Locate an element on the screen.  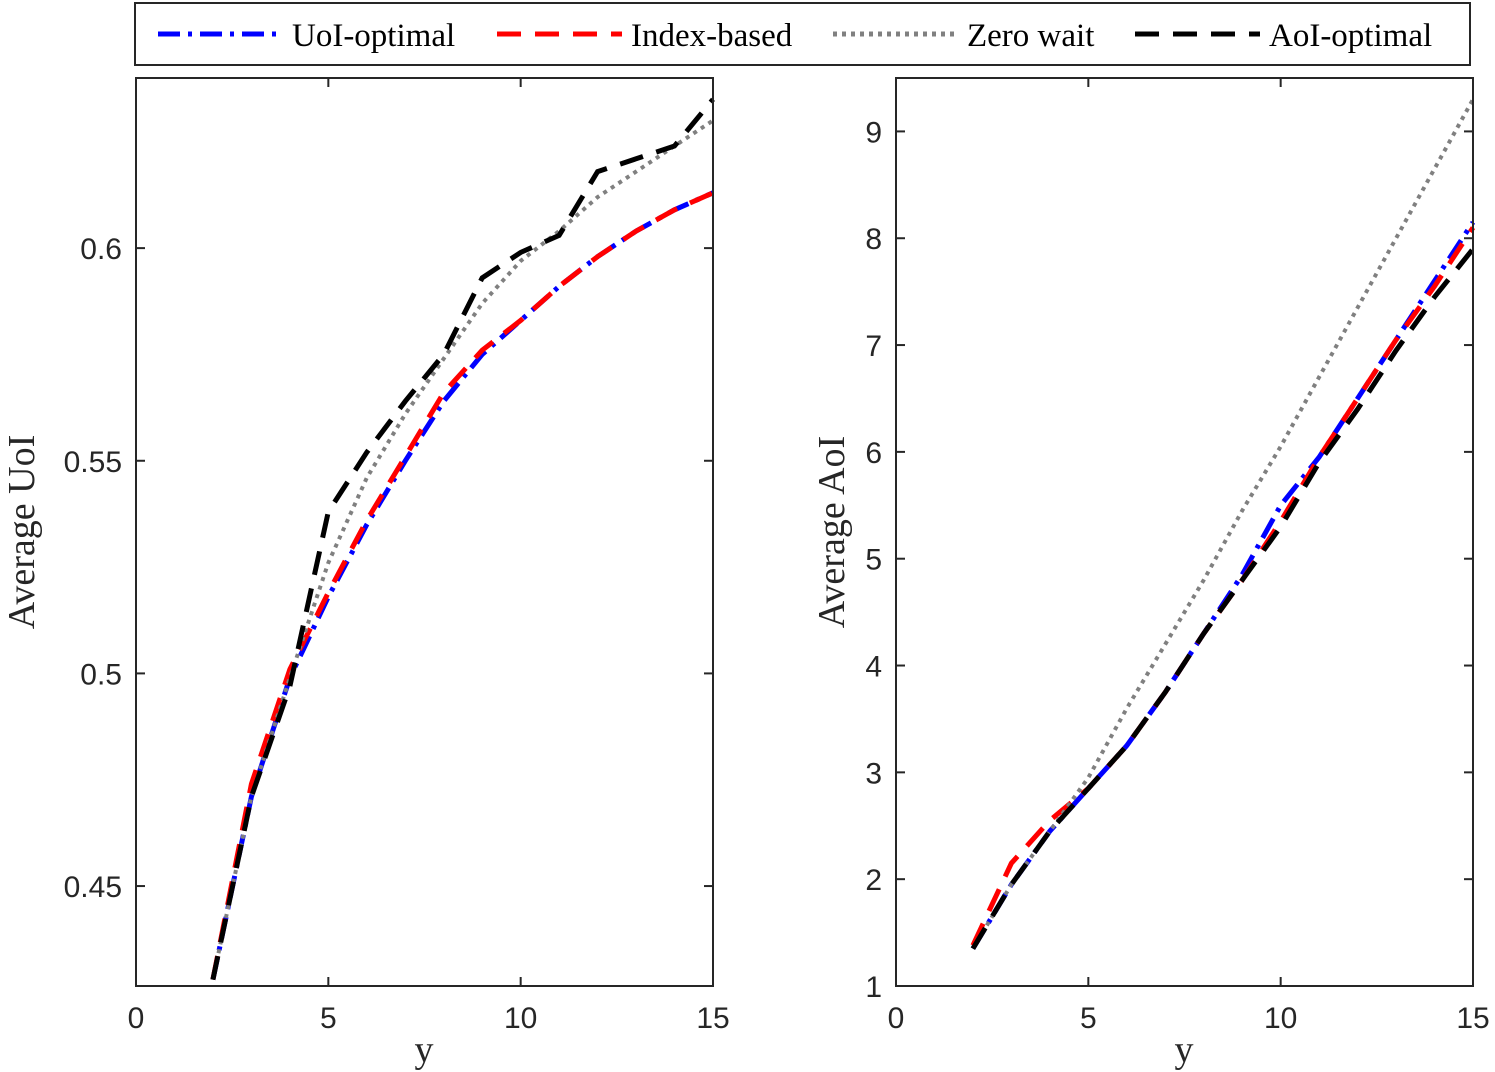
legend-label-index-based: Index-based is located at coordinates (712, 36).